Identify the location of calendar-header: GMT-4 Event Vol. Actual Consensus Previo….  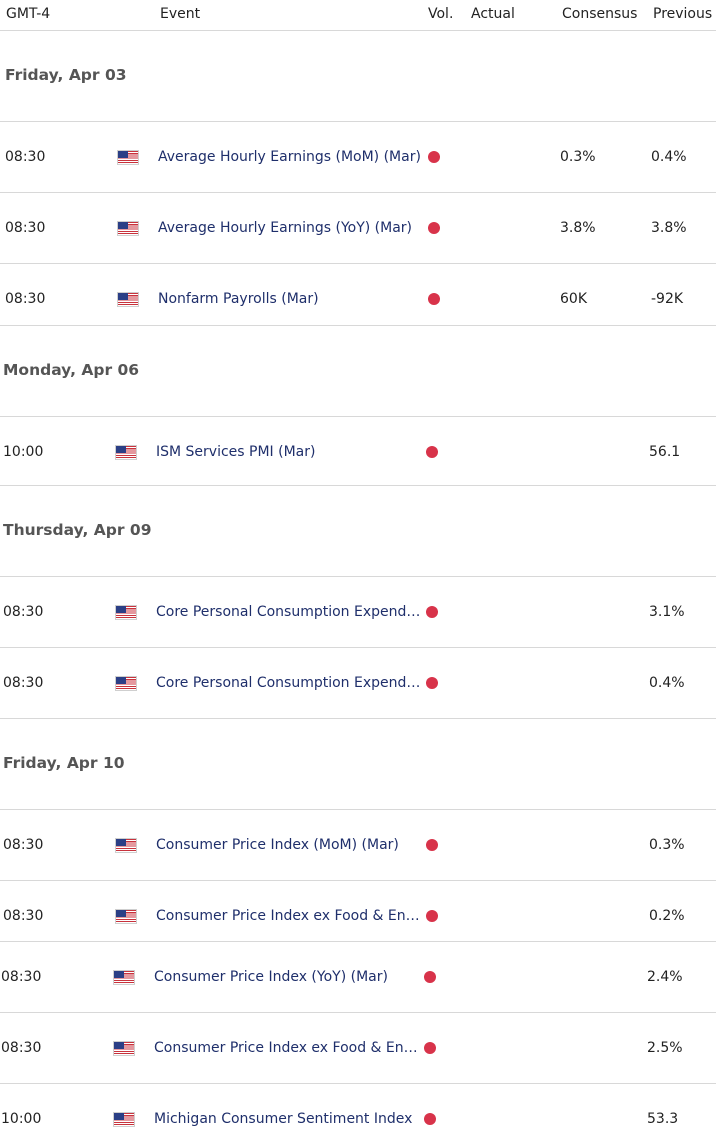
(358, 15).